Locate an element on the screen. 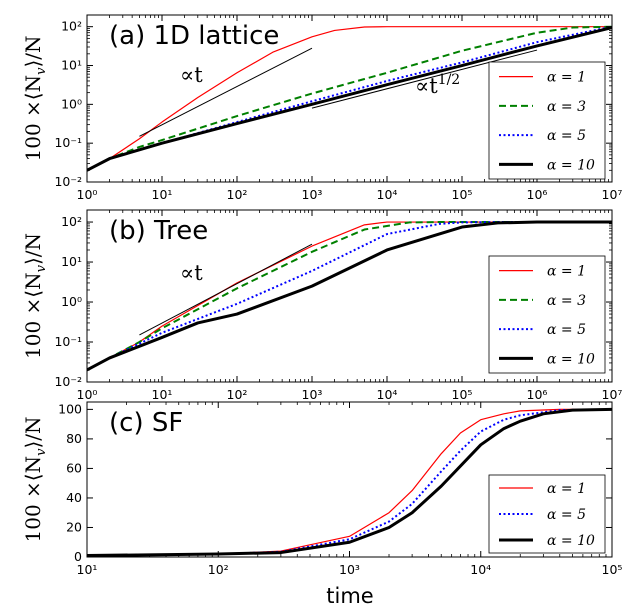 Image resolution: width=626 pixels, height=610 pixels. y-tick-label: 20 is located at coordinates (74, 526).